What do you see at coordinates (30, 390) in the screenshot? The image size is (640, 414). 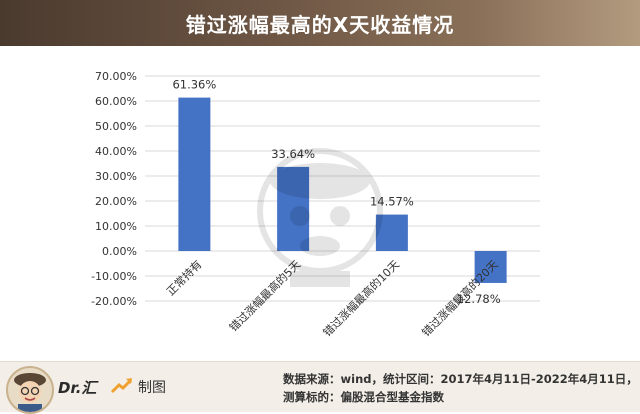 I see `avatar-icon` at bounding box center [30, 390].